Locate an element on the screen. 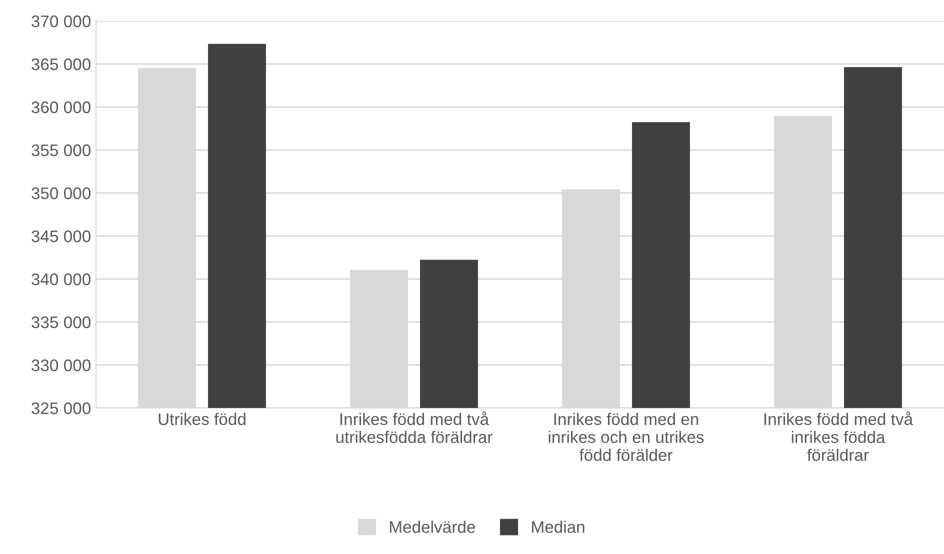 The height and width of the screenshot is (554, 944). legend-label: Median is located at coordinates (558, 526).